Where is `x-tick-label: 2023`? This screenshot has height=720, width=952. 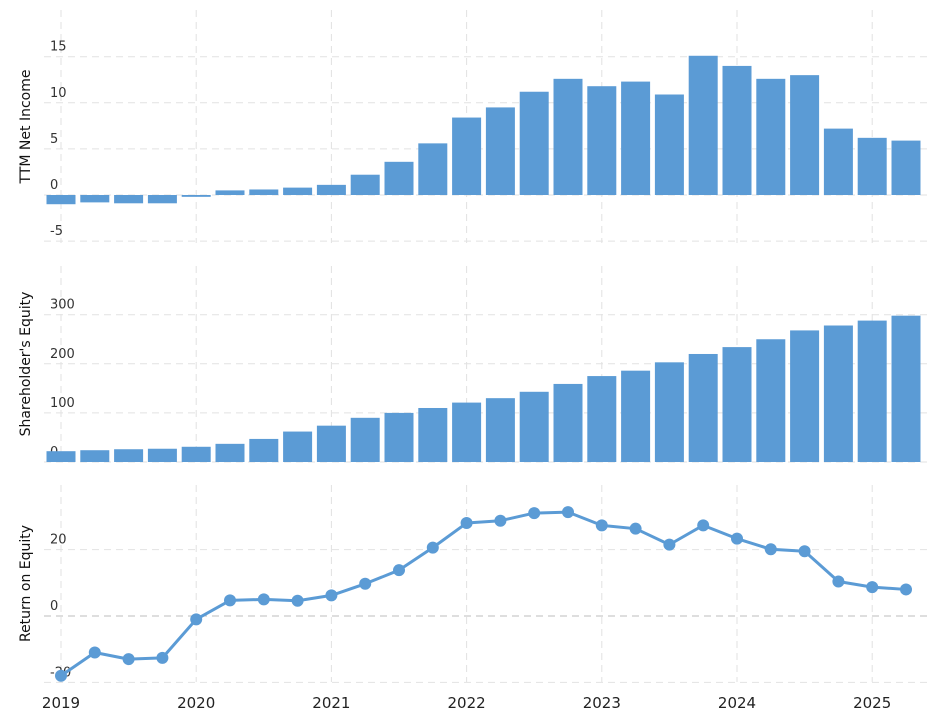 x-tick-label: 2023 is located at coordinates (602, 703).